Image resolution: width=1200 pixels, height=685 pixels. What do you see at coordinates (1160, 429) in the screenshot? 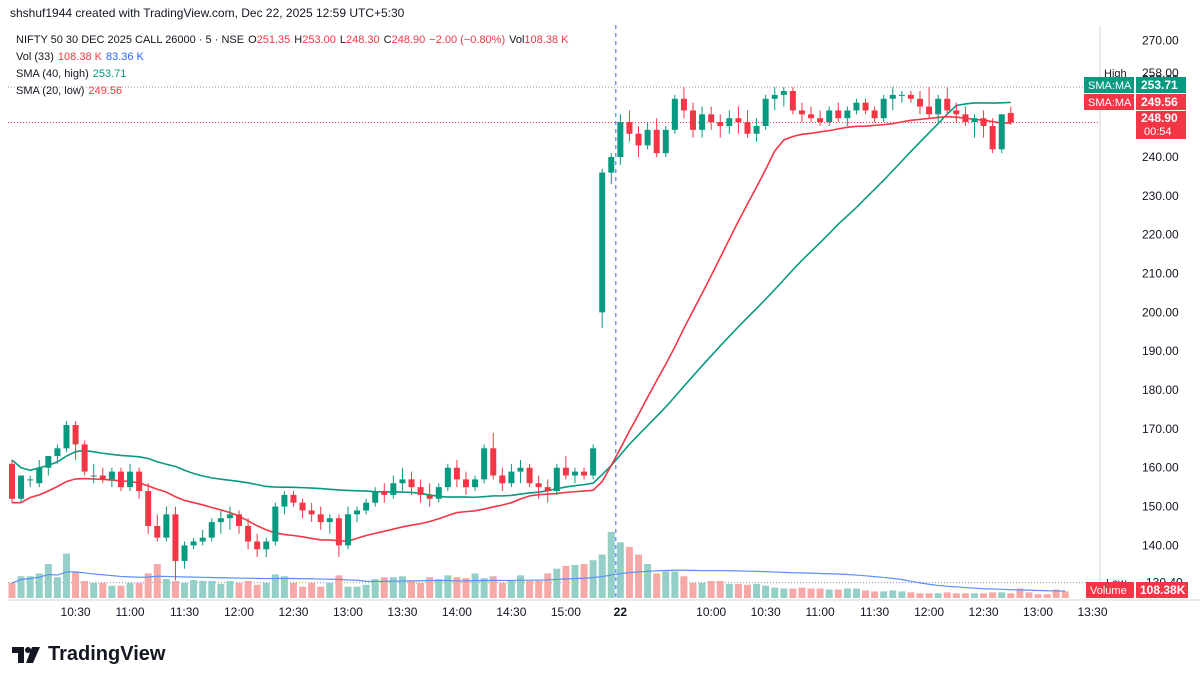
I see `y-tick-label: 170.00` at bounding box center [1160, 429].